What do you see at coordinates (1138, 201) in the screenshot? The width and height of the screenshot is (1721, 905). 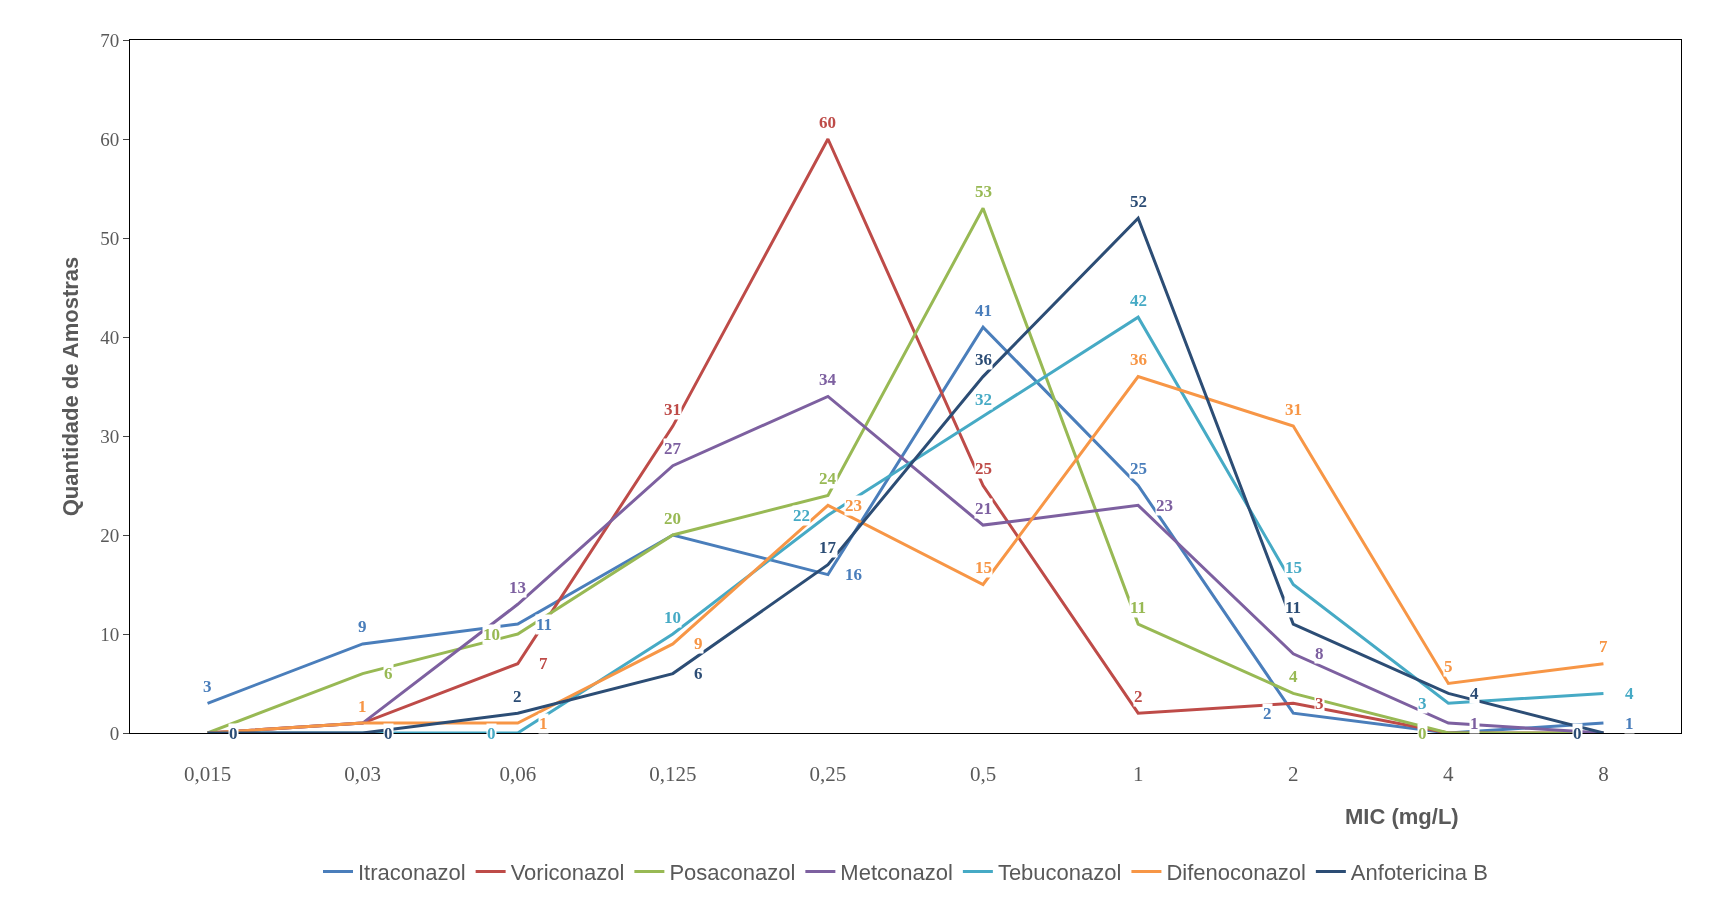 I see `data-label: 52` at bounding box center [1138, 201].